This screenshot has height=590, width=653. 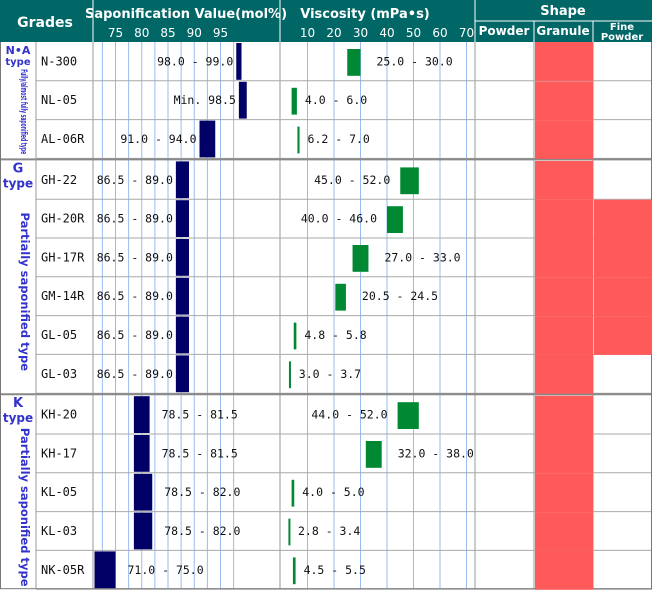 I want to click on group-label-type-k: type, so click(x=18, y=418).